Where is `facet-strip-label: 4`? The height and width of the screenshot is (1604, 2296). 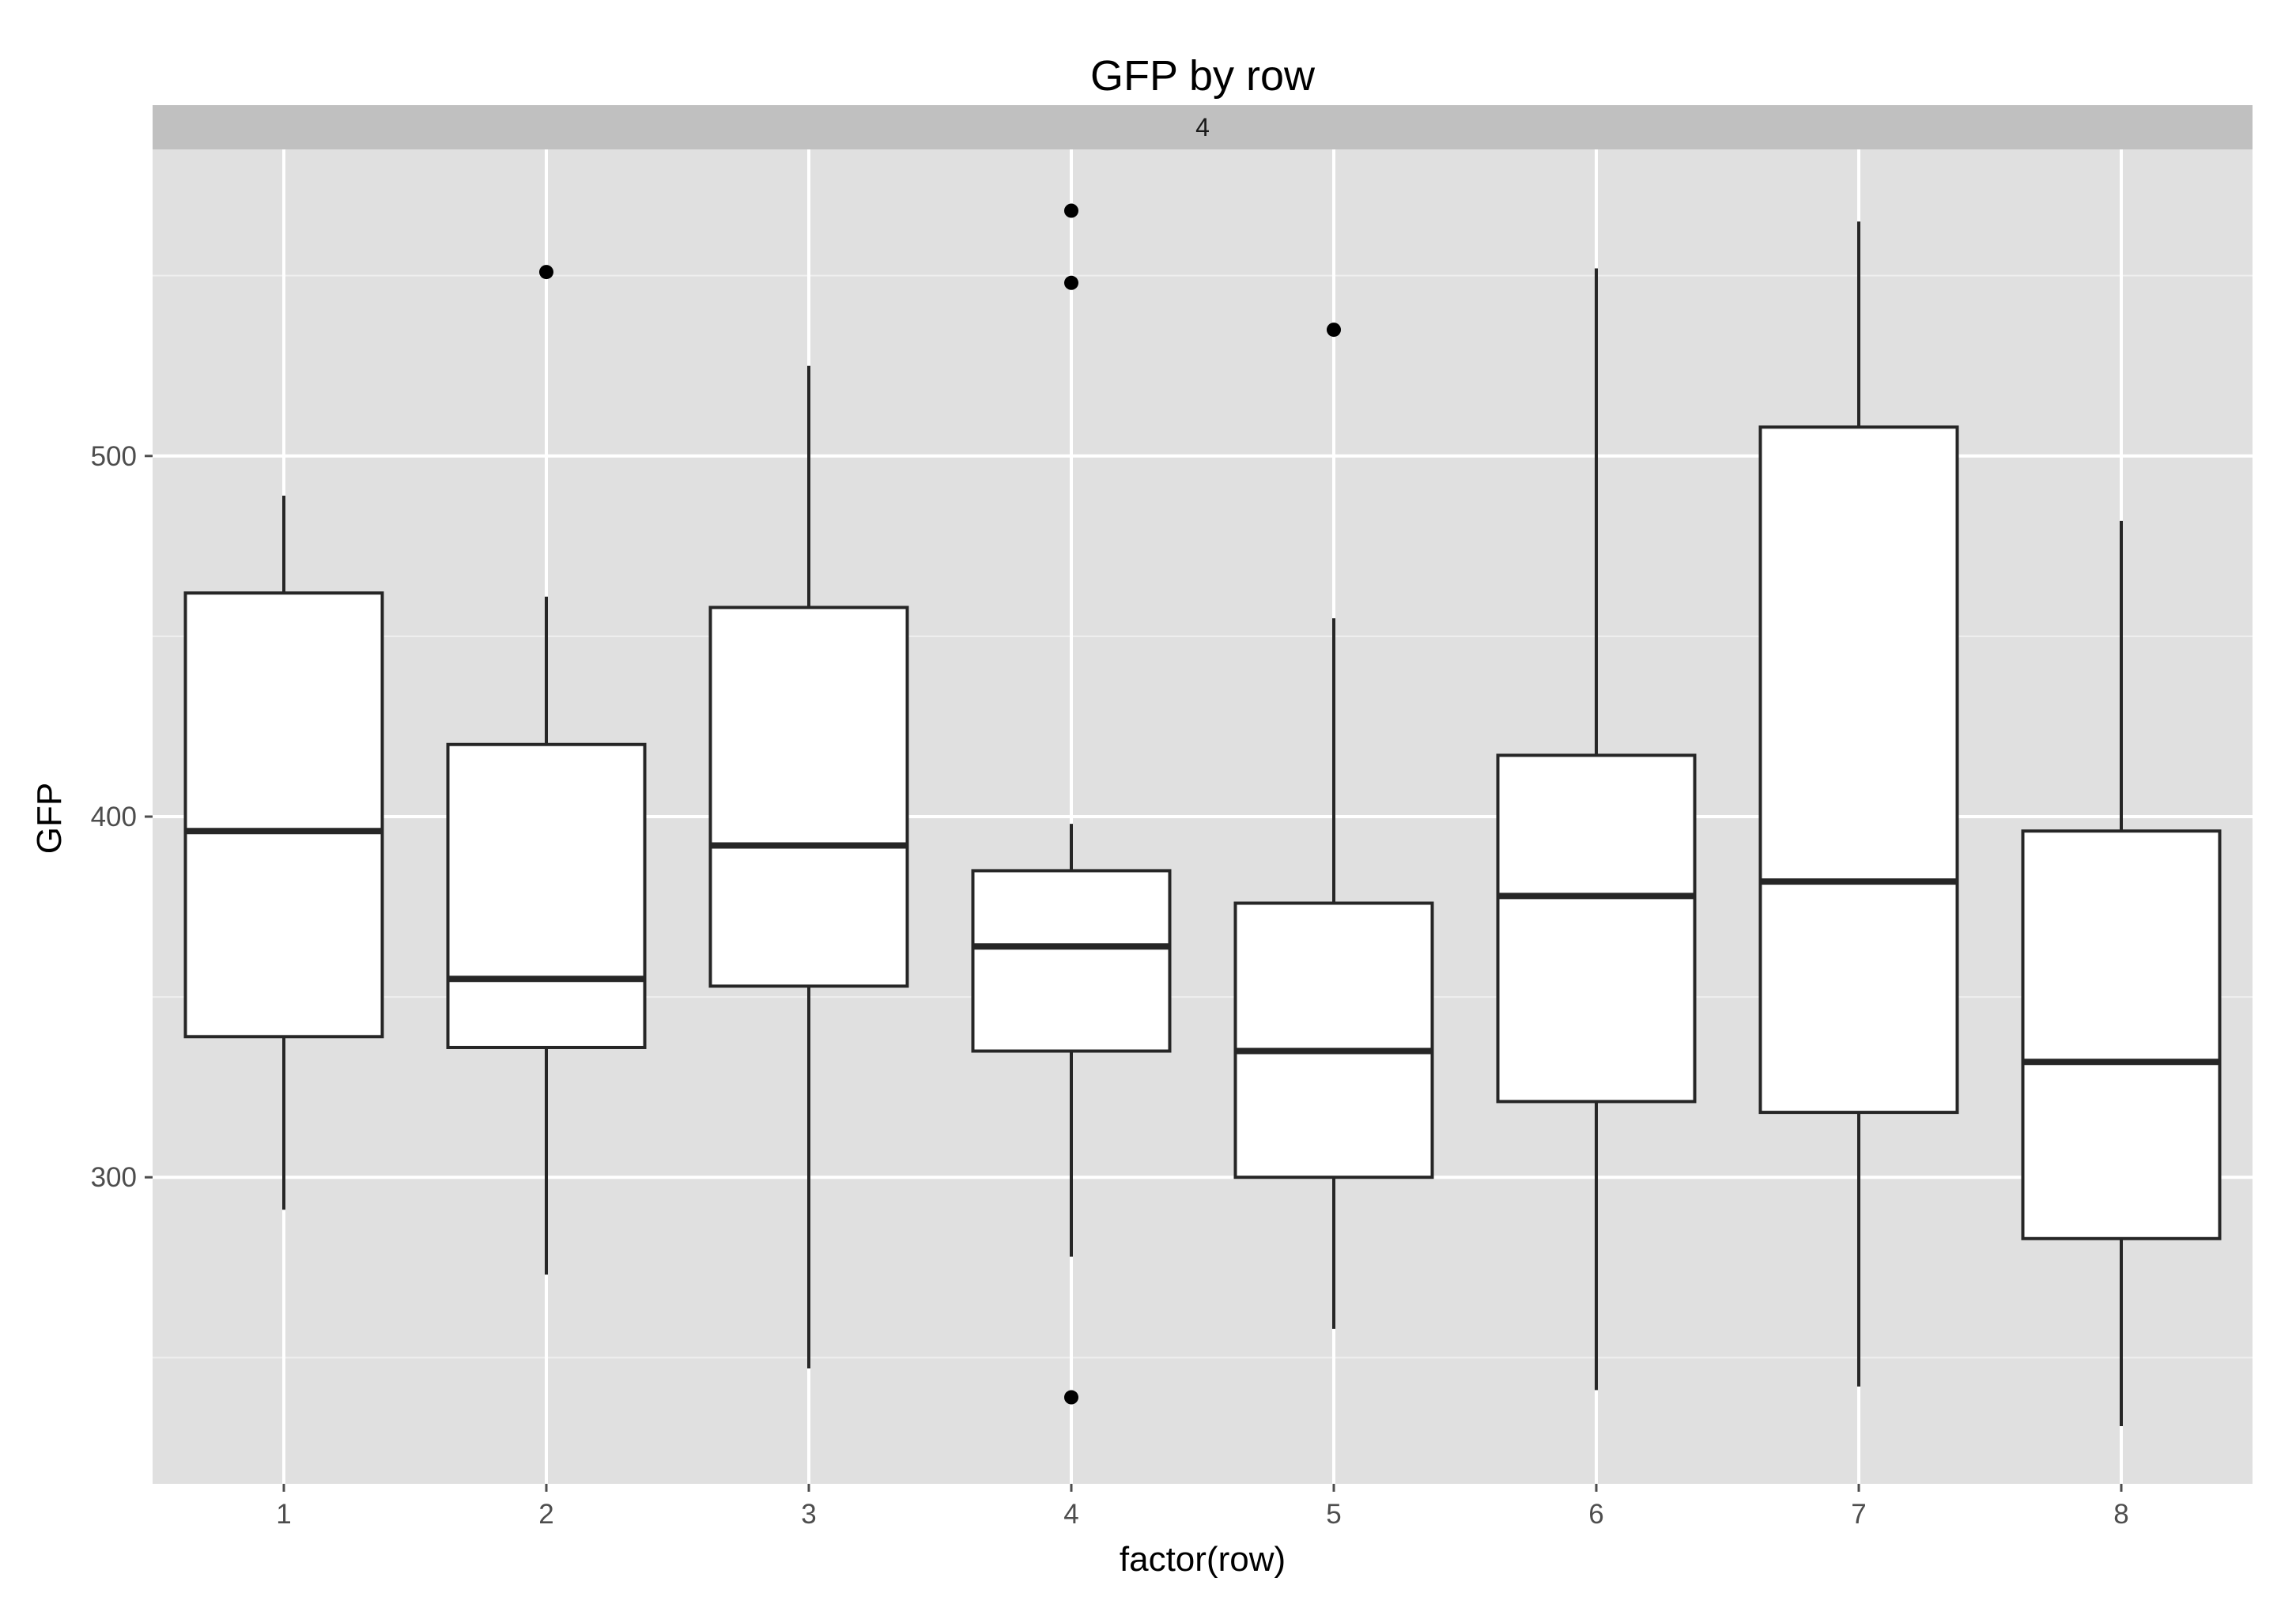 facet-strip-label: 4 is located at coordinates (1202, 127).